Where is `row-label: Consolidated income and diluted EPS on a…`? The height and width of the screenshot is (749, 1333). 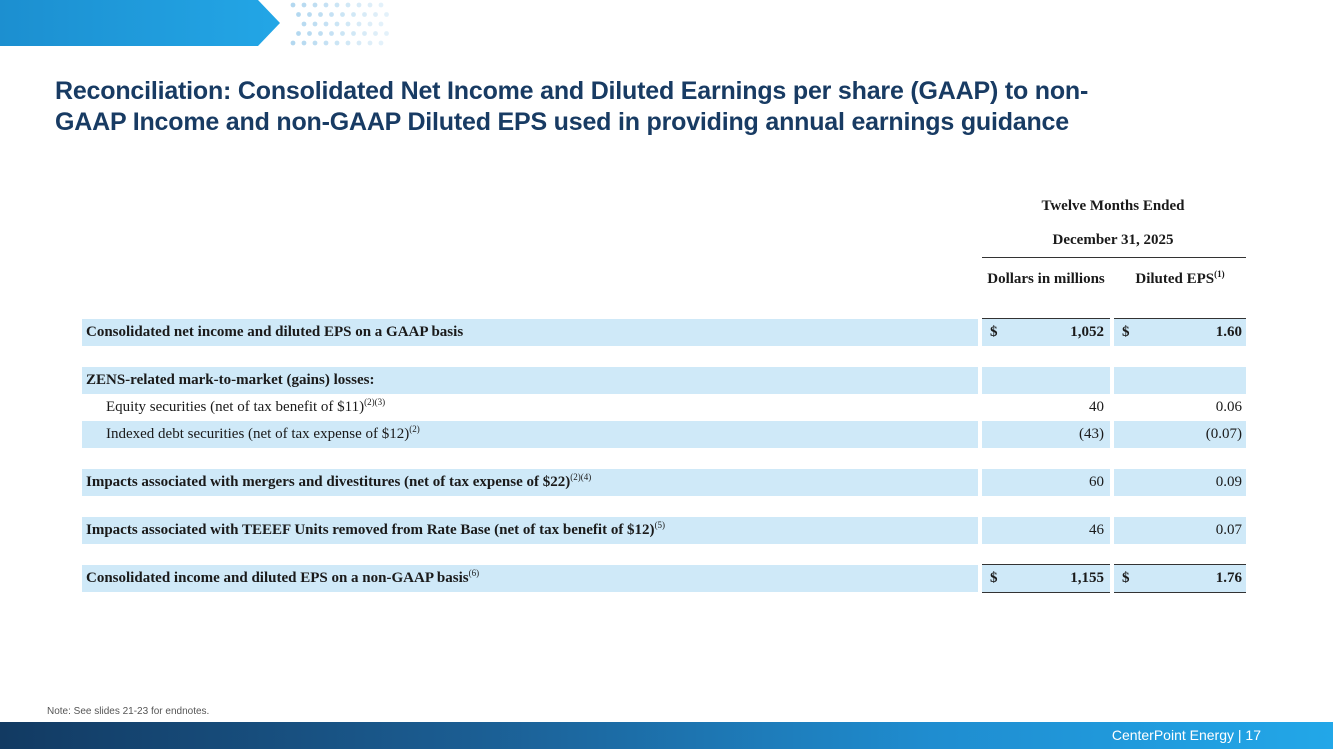
row-label: Consolidated income and diluted EPS on a… is located at coordinates (530, 578).